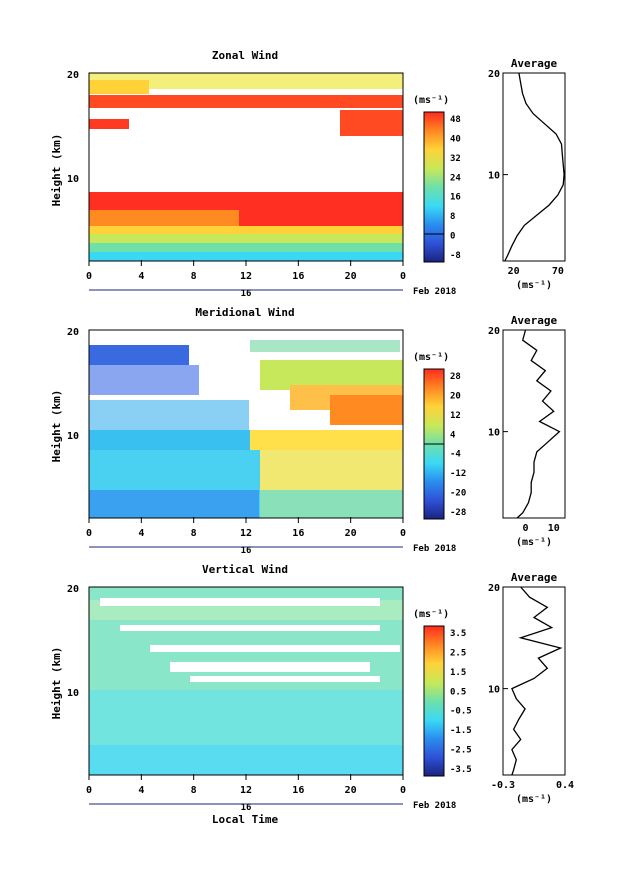 This screenshot has width=621, height=873. I want to click on colorbar-tick-label: -8, so click(455, 256).